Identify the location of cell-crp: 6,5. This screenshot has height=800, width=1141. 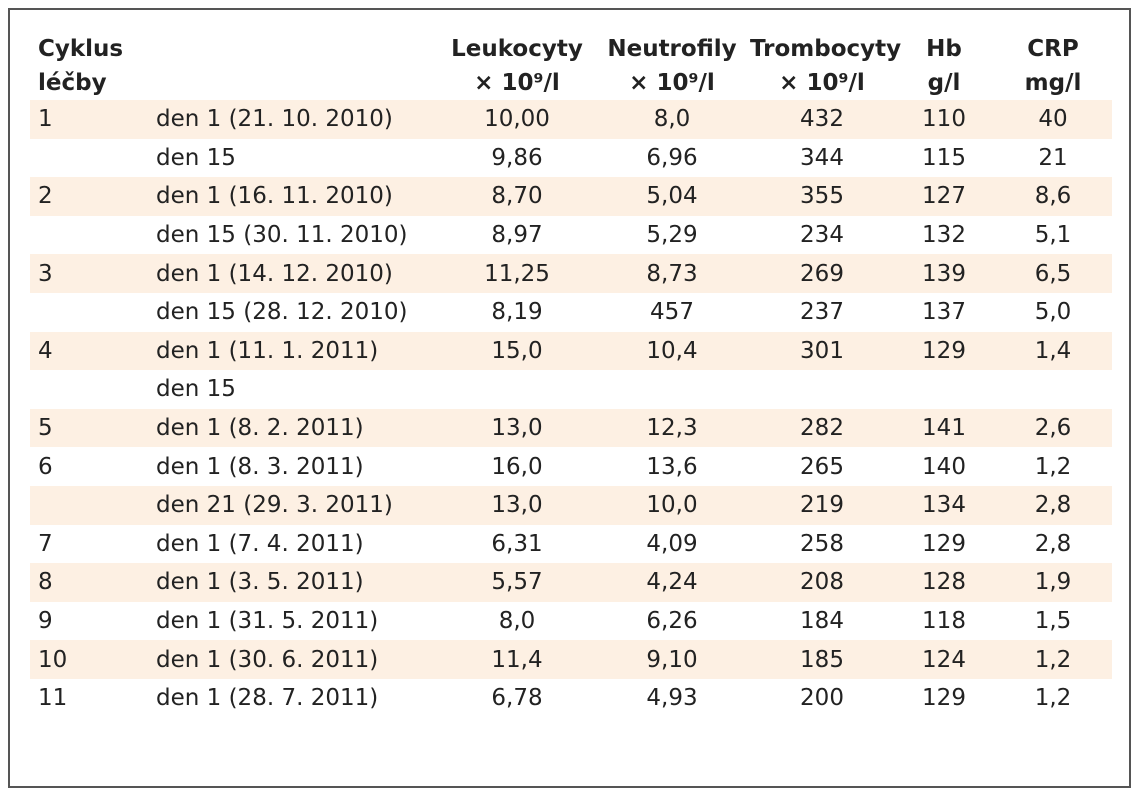
(1053, 273).